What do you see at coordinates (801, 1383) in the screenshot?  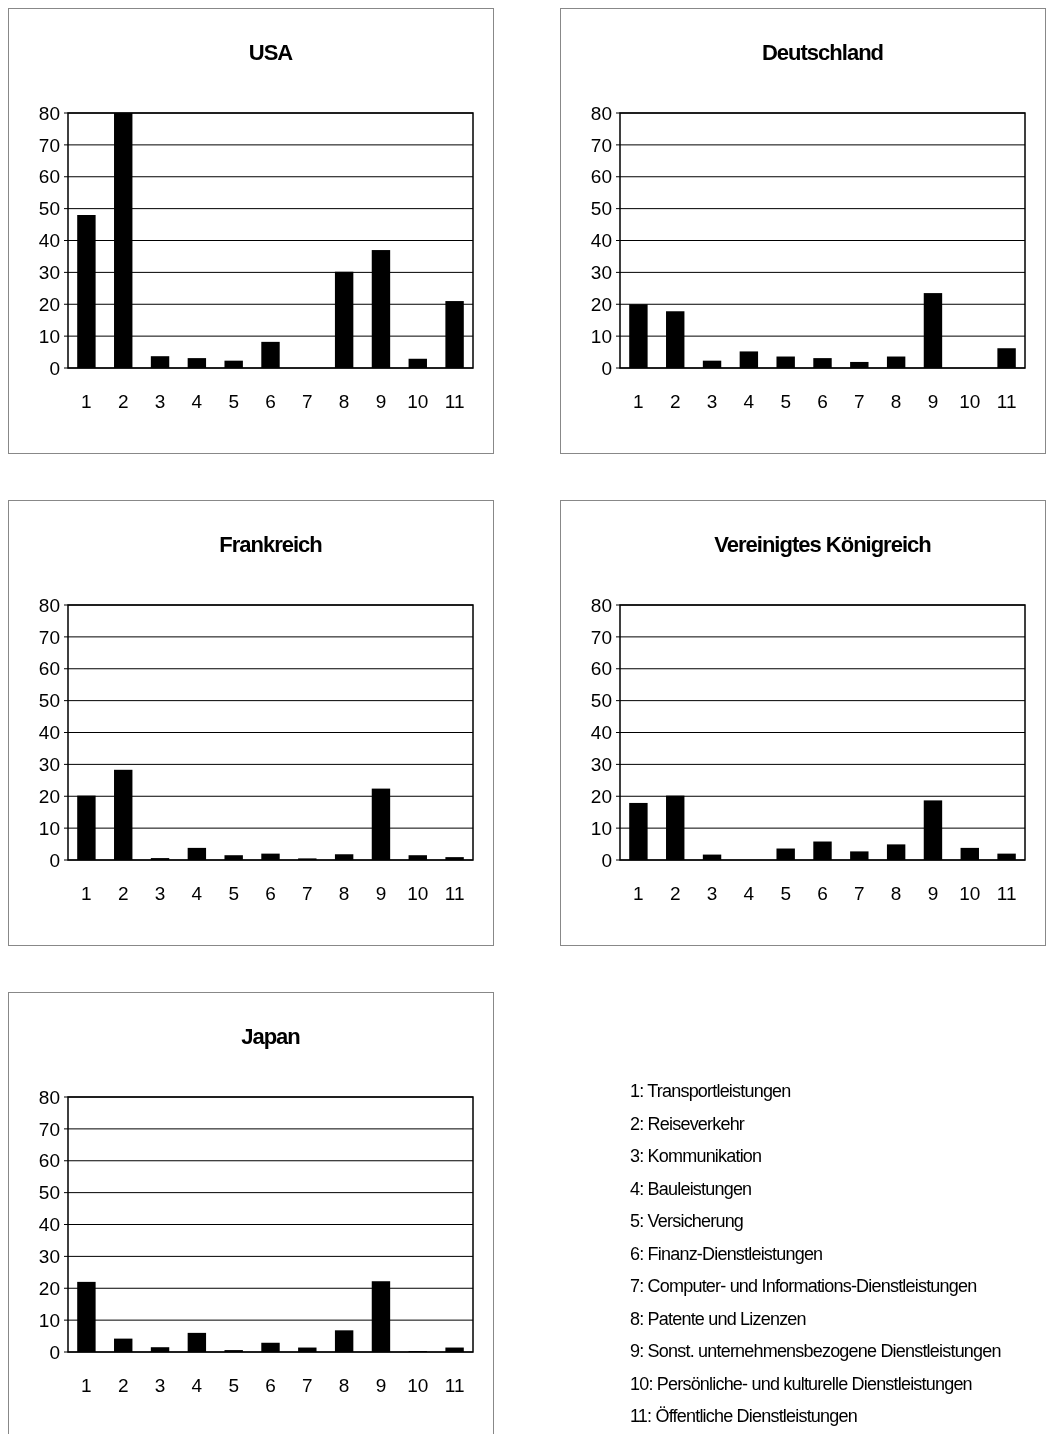 I see `text: 10: Persönliche- und kulturelle Dienstleistungen` at bounding box center [801, 1383].